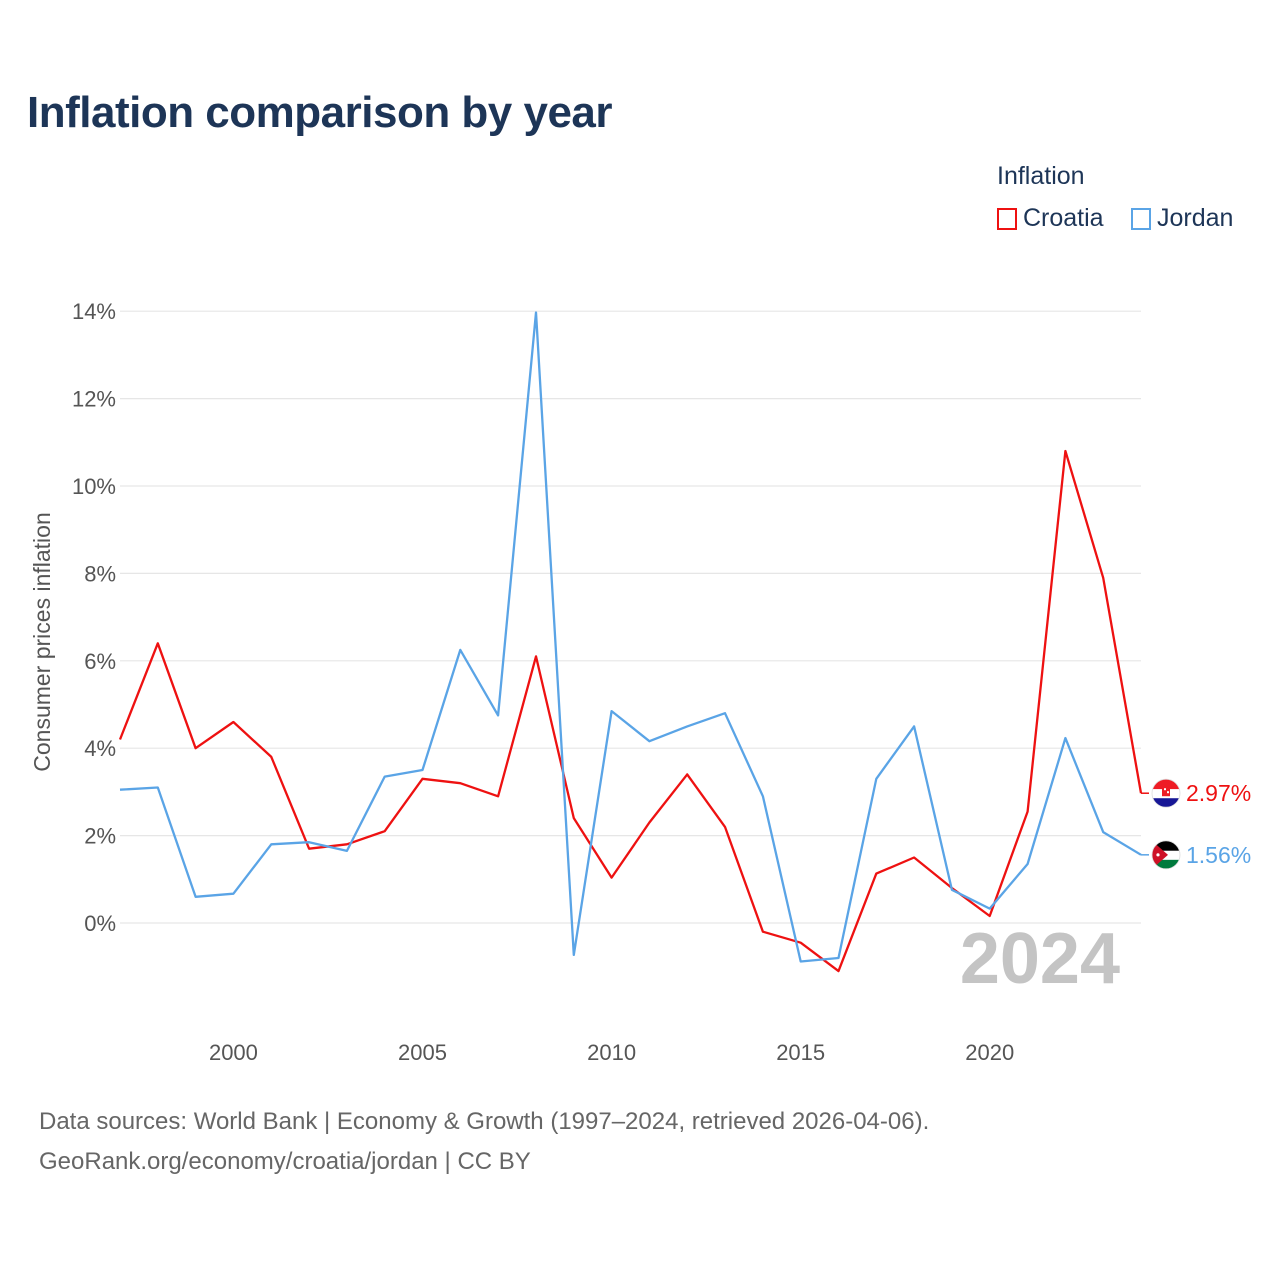 Image resolution: width=1280 pixels, height=1280 pixels. I want to click on y-tick-label: 2%, so click(100, 836).